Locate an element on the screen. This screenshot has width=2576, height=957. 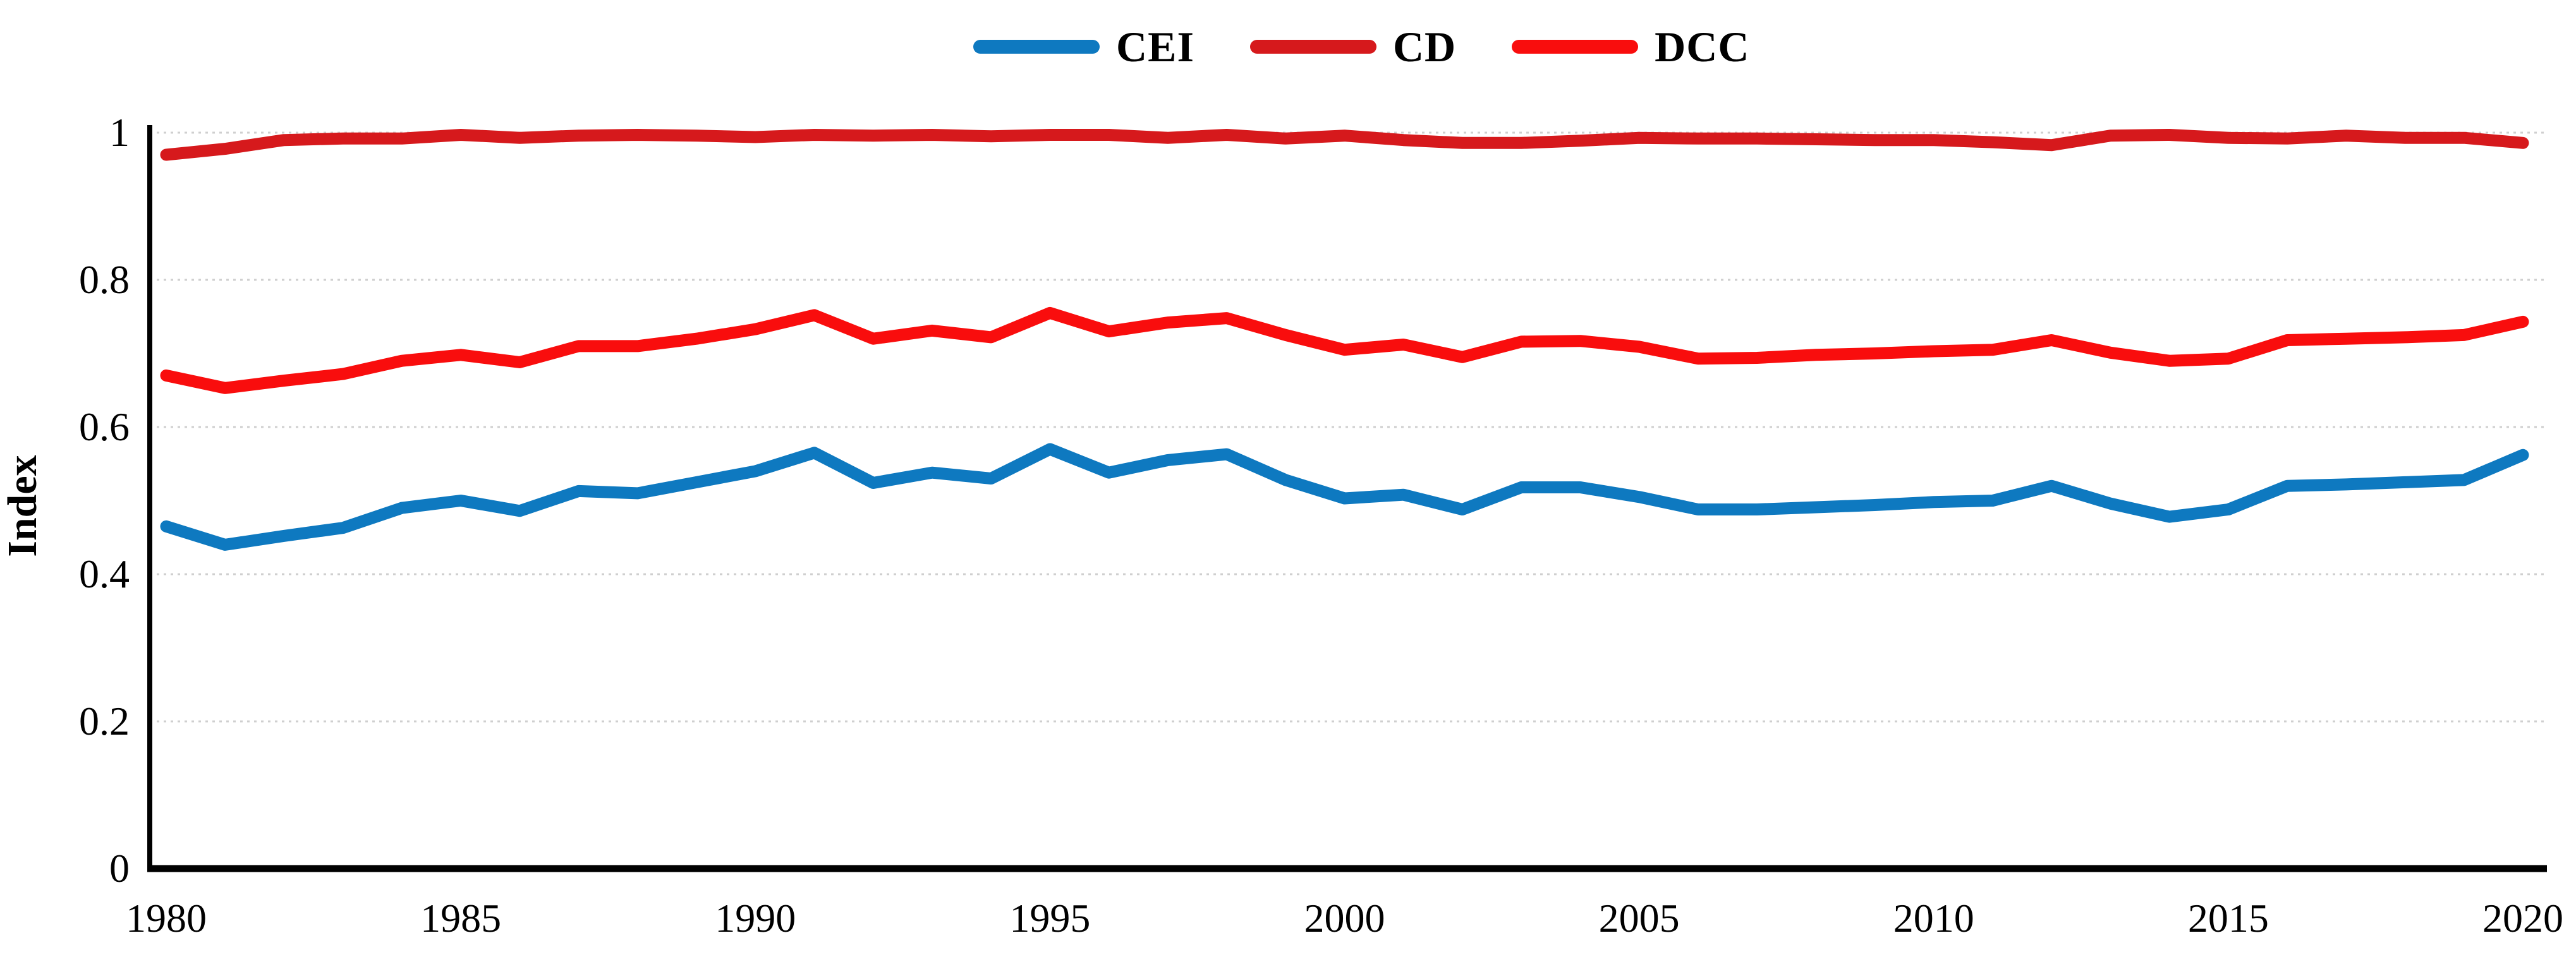
x-tick-label: 1995 is located at coordinates (1050, 918).